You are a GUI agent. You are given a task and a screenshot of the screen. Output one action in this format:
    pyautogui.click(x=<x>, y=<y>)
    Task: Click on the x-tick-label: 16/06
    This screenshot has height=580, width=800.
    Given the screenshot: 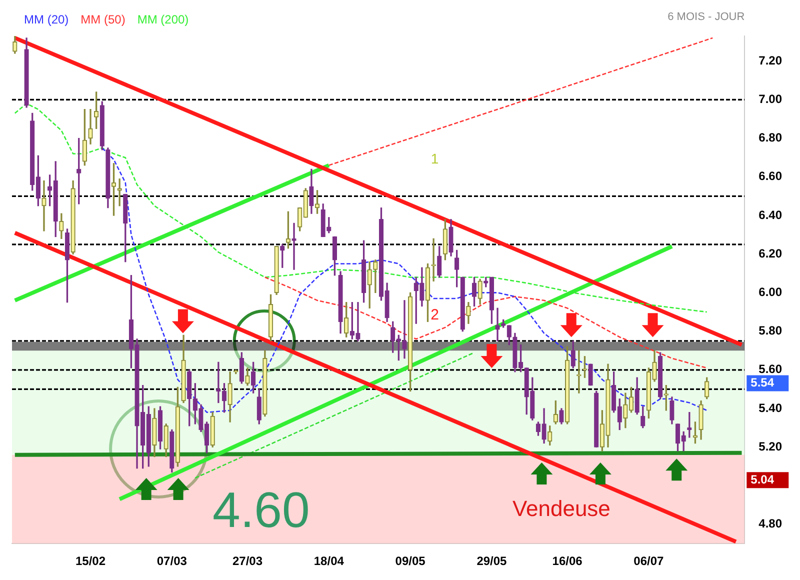 What is the action you would take?
    pyautogui.click(x=567, y=561)
    